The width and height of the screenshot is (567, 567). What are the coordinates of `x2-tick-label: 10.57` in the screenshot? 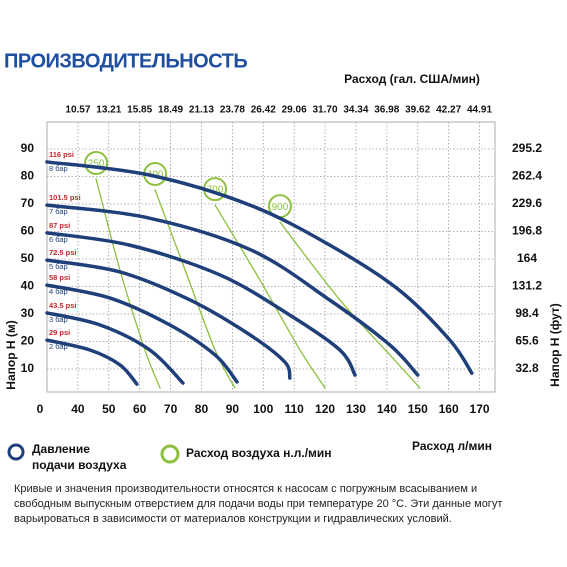 It's located at (77, 110).